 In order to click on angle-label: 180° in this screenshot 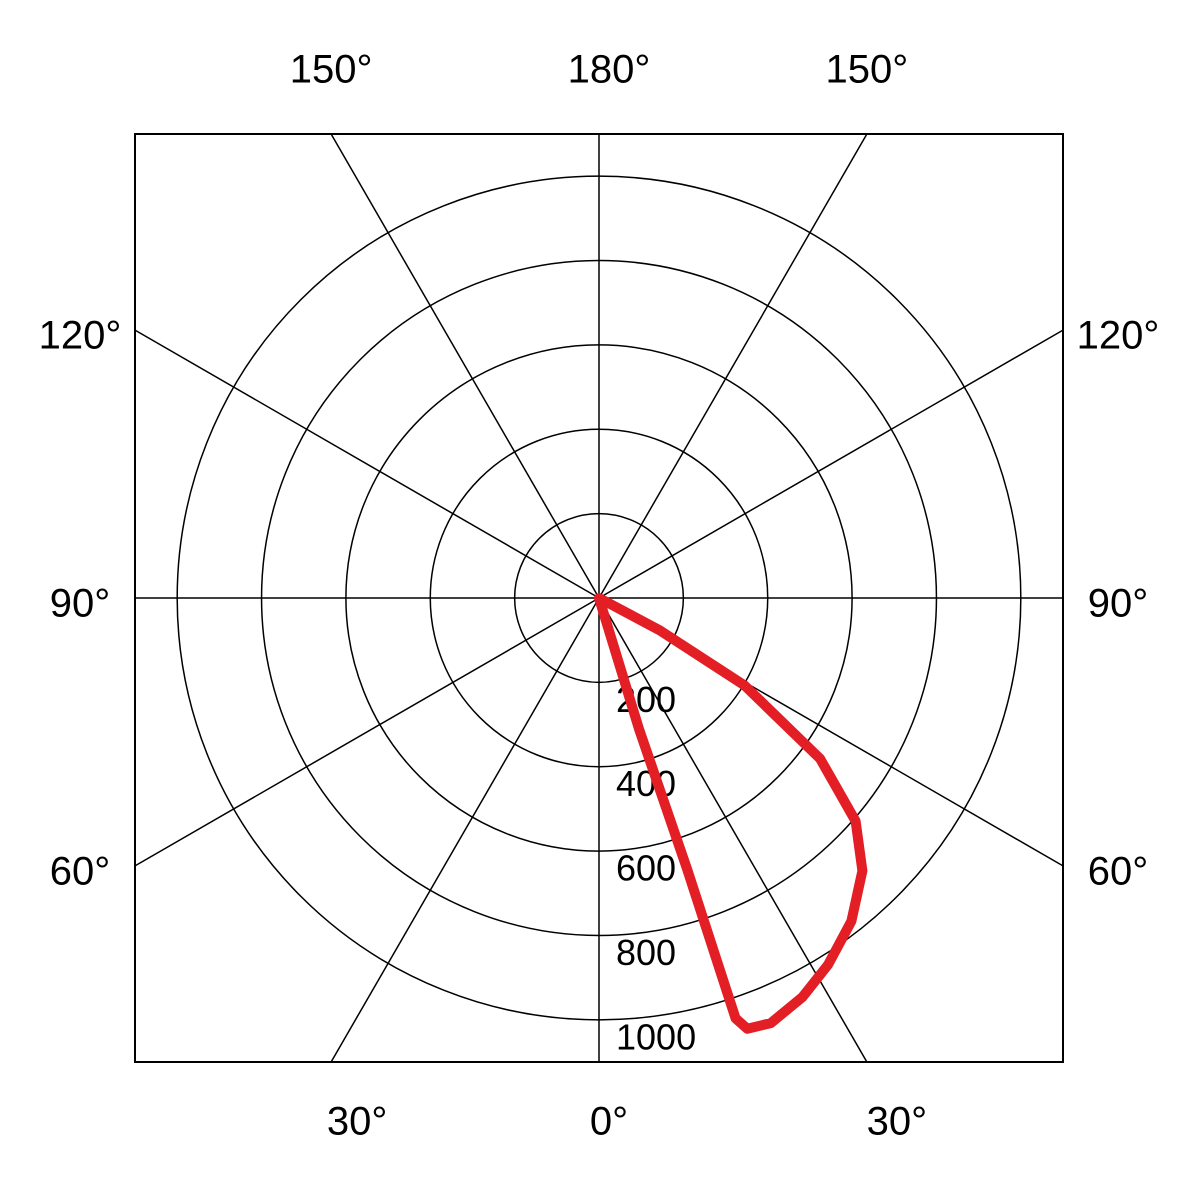, I will do `click(609, 70)`.